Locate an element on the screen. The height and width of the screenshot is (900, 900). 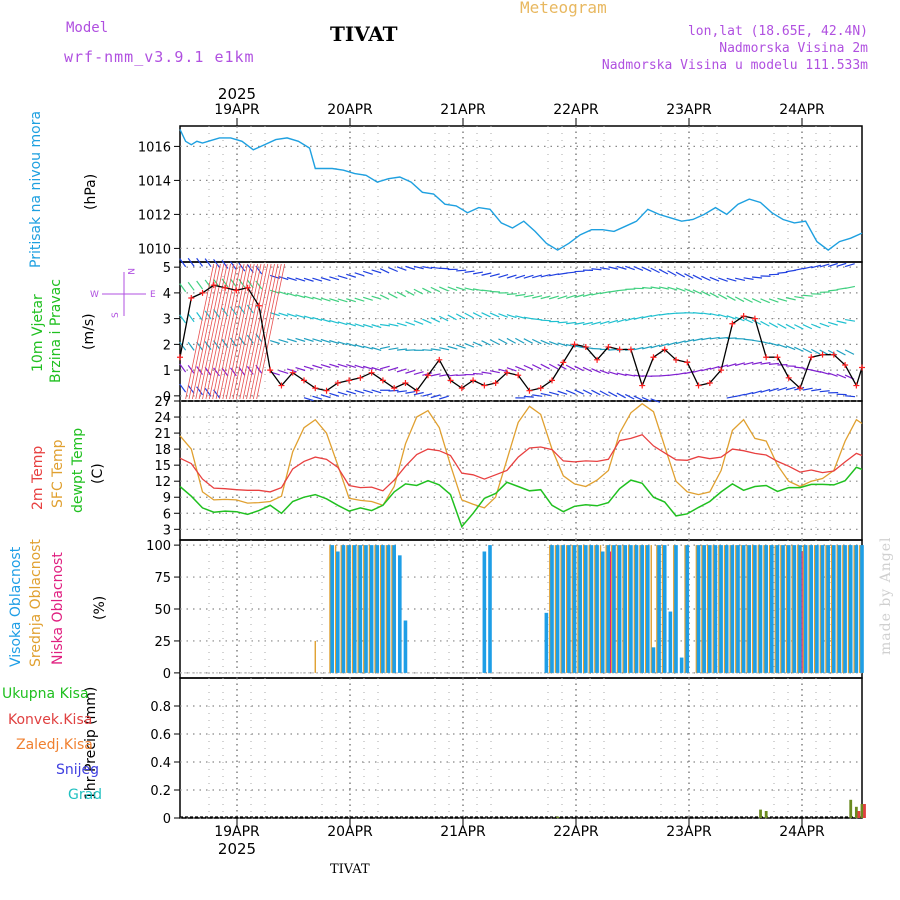
dewpt-line is located at coordinates (521, 497).